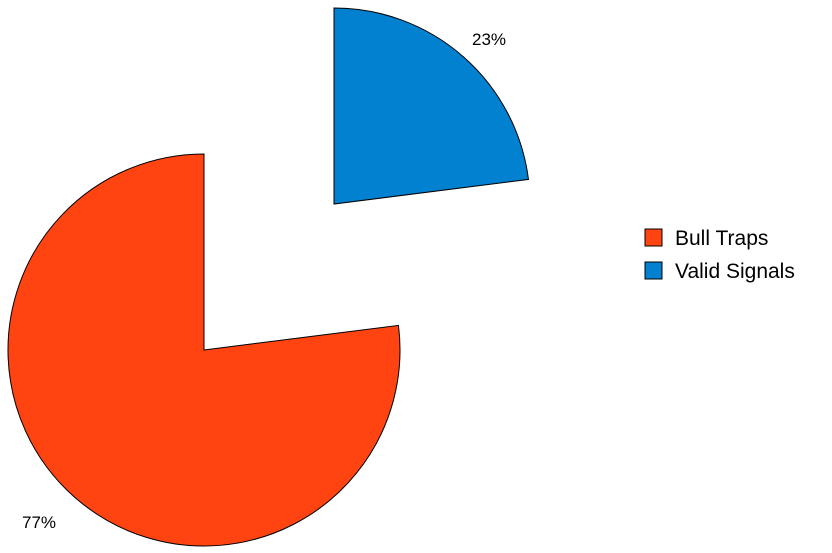  Describe the element at coordinates (489, 39) in the screenshot. I see `slice-label-valid-signals: 23%` at that location.